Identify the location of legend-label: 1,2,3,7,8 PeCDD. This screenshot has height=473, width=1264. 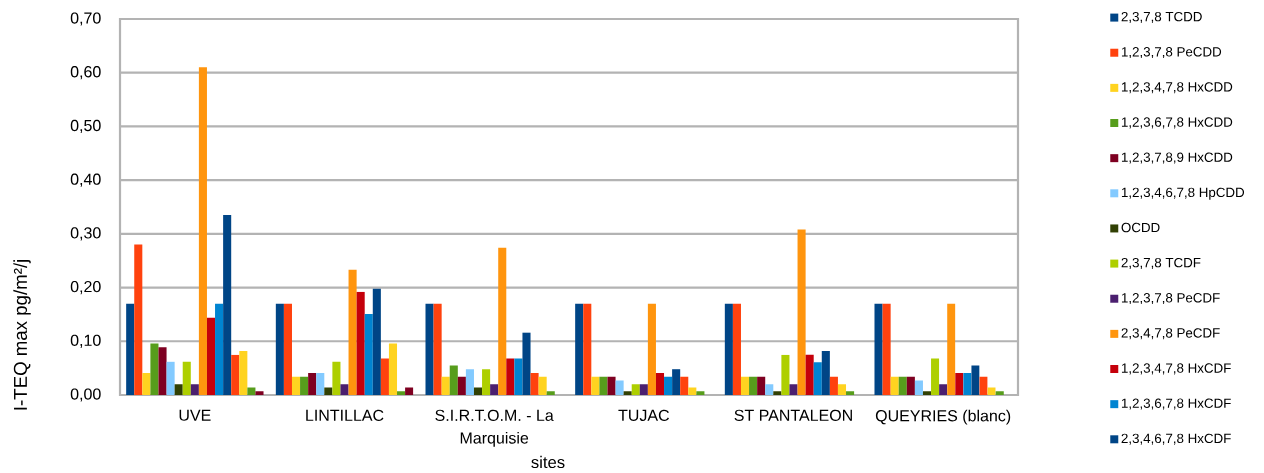
(1171, 53).